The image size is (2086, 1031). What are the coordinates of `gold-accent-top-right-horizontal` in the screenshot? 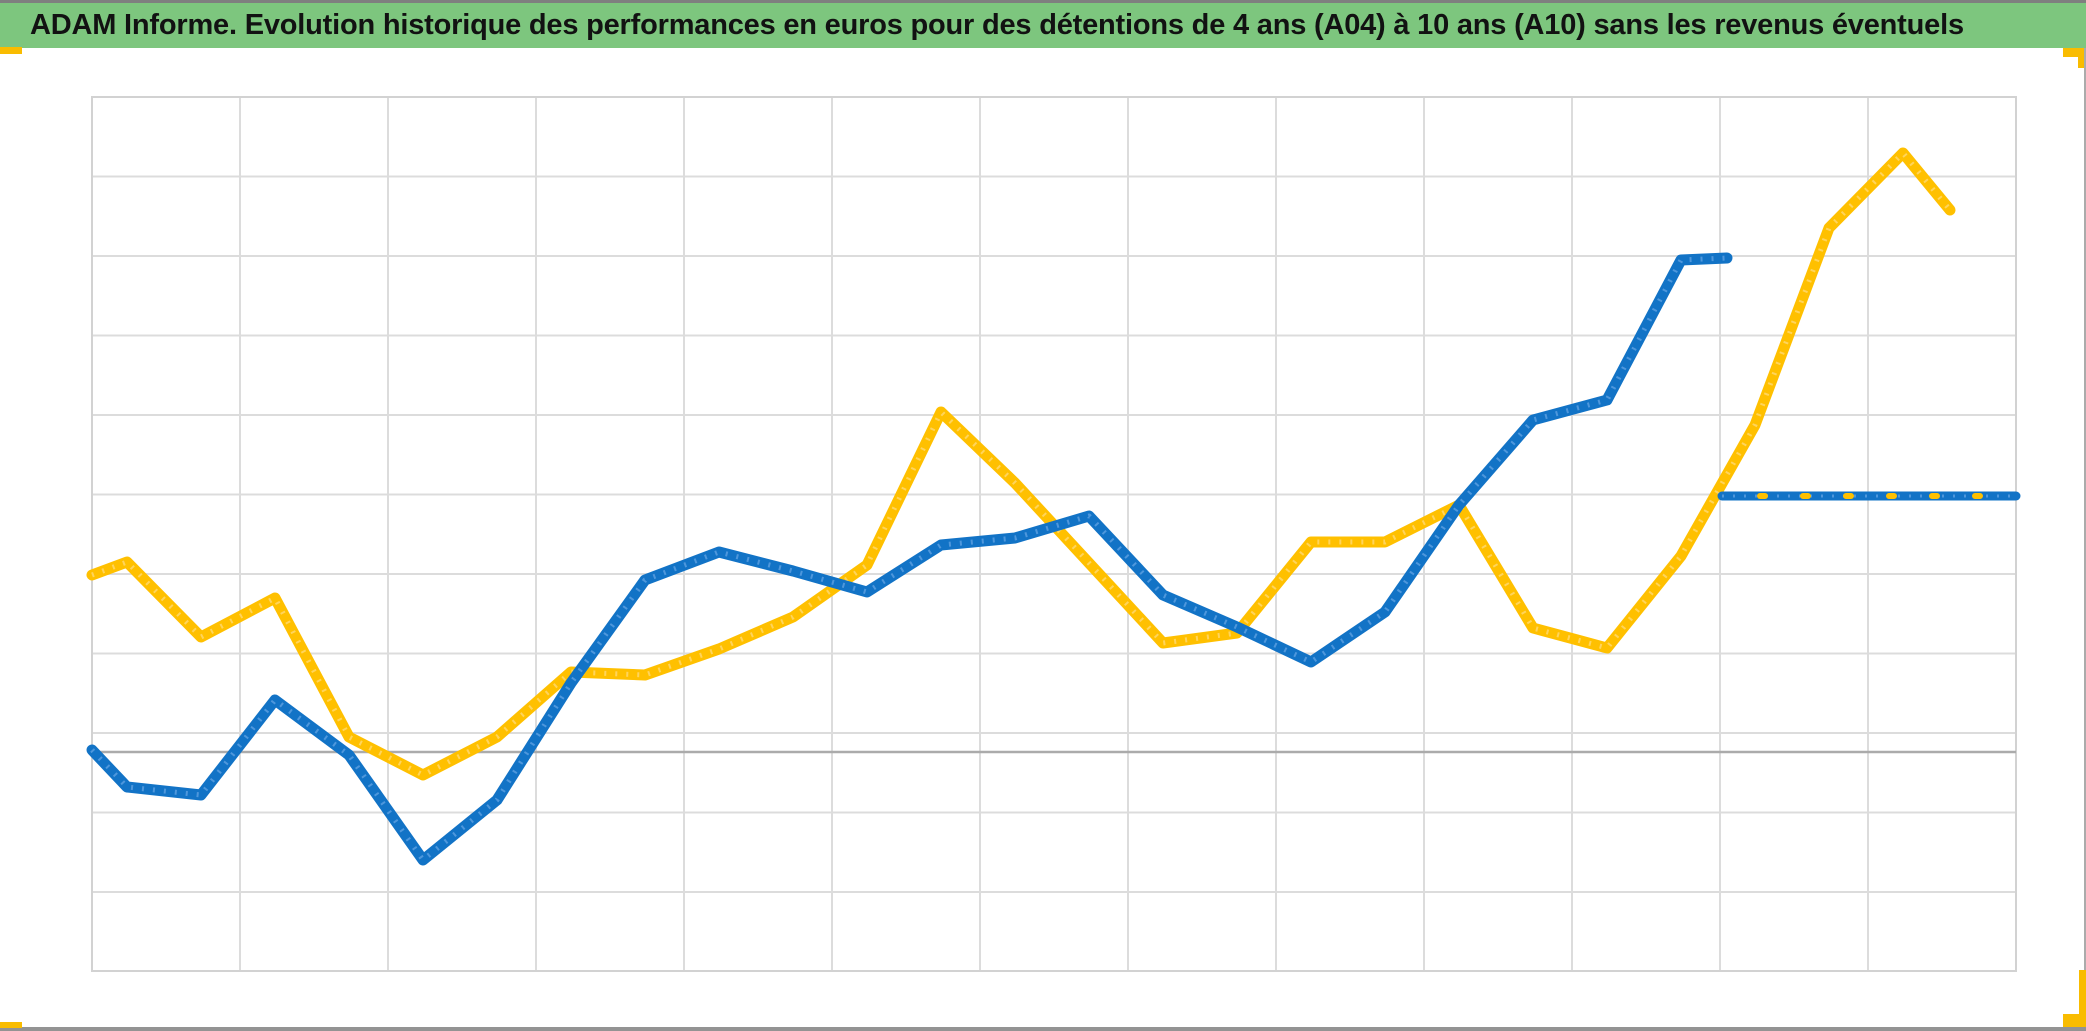 It's located at (2074, 52).